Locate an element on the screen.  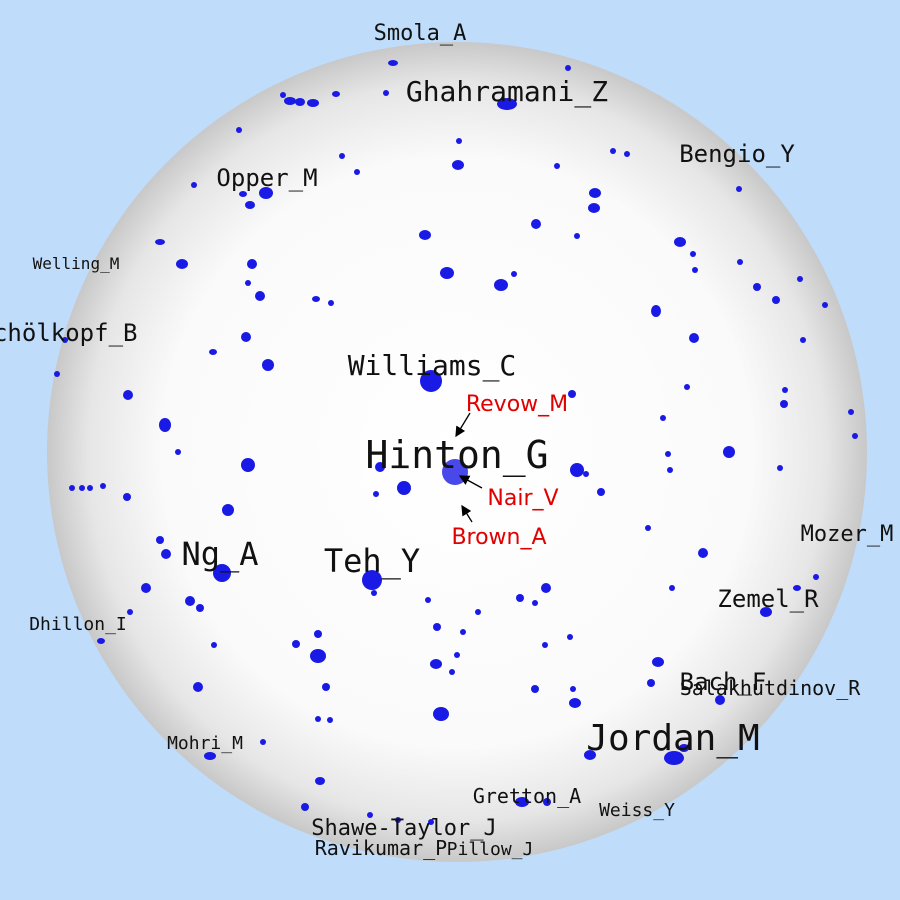
label-hinton: Hinton_G is located at coordinates (456, 455).